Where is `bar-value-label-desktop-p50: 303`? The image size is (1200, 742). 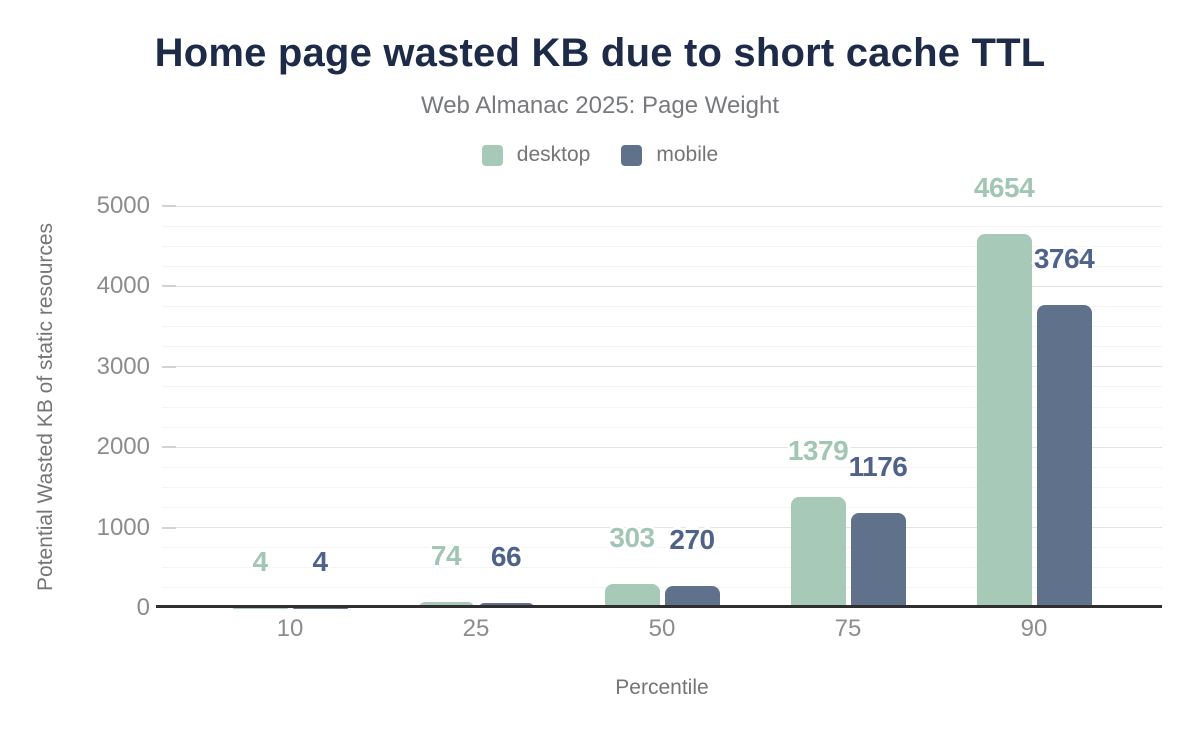 bar-value-label-desktop-p50: 303 is located at coordinates (632, 537).